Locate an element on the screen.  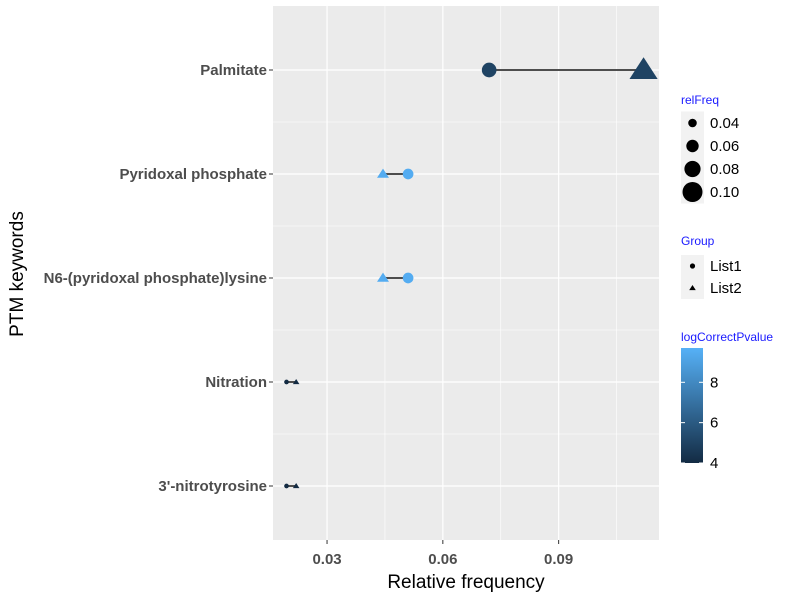
colorbar-label: 8 is located at coordinates (714, 382).